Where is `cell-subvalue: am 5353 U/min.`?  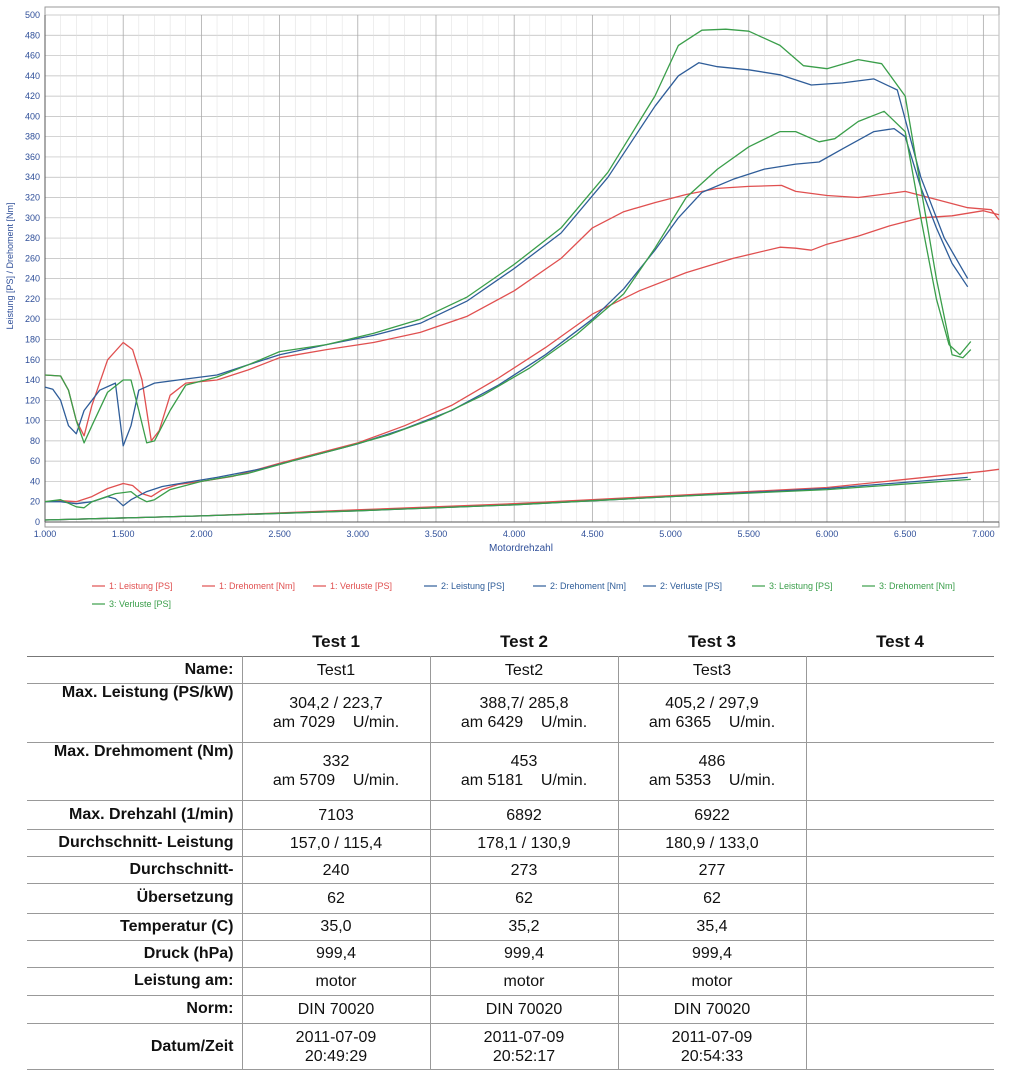
cell-subvalue: am 5353 U/min. is located at coordinates (712, 781).